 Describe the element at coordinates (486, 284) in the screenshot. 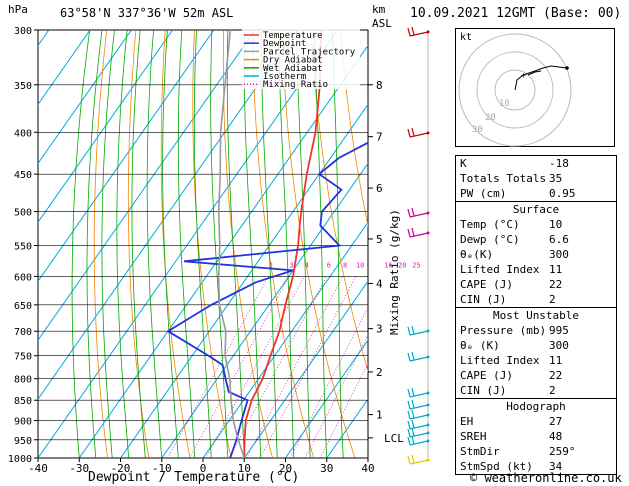

I see `surface-label: CAPE (J)` at that location.